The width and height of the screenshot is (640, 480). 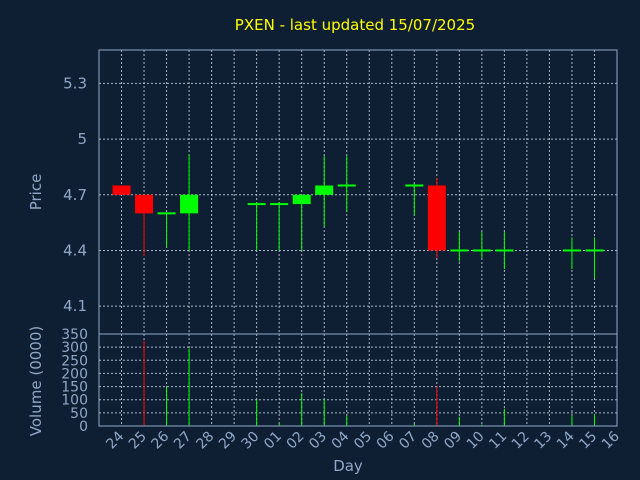 What do you see at coordinates (74, 374) in the screenshot?
I see `volume-tick-label: 200` at bounding box center [74, 374].